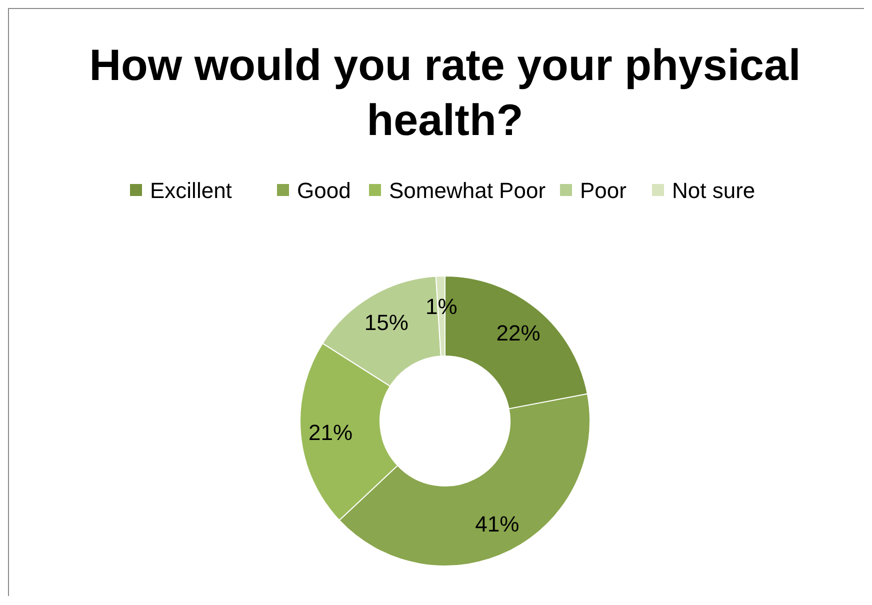 The width and height of the screenshot is (872, 605). What do you see at coordinates (467, 190) in the screenshot?
I see `legend-label: Somewhat Poor` at bounding box center [467, 190].